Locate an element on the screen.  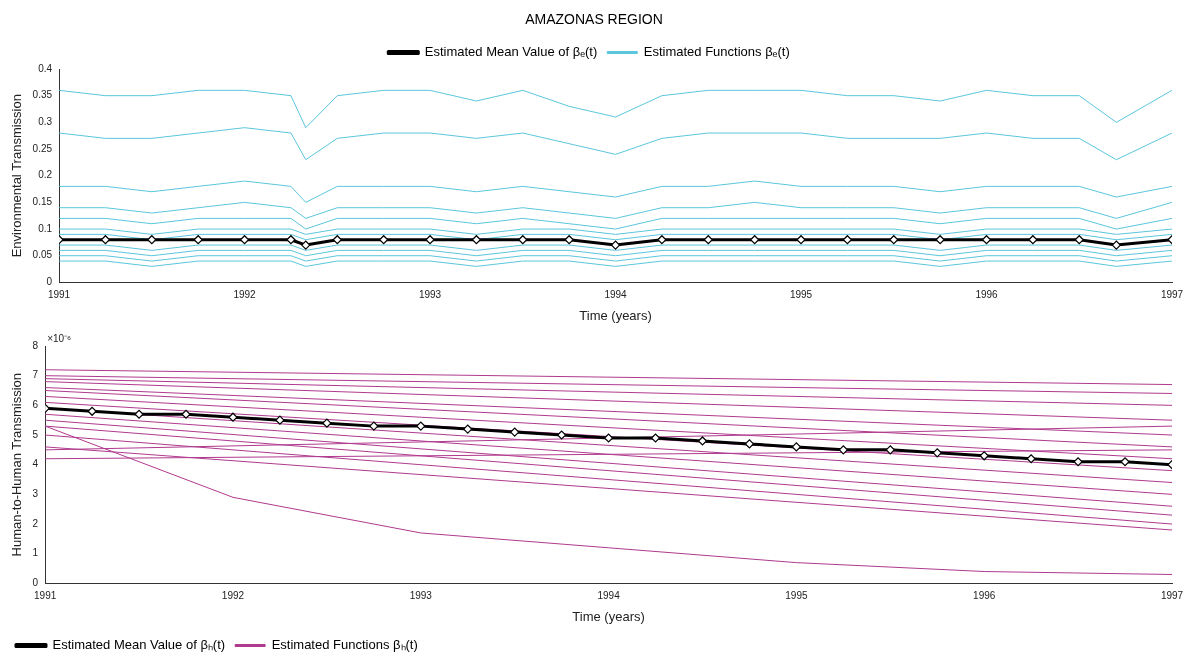
legend-label: Estimated Functions βₑ(t) is located at coordinates (716, 52).